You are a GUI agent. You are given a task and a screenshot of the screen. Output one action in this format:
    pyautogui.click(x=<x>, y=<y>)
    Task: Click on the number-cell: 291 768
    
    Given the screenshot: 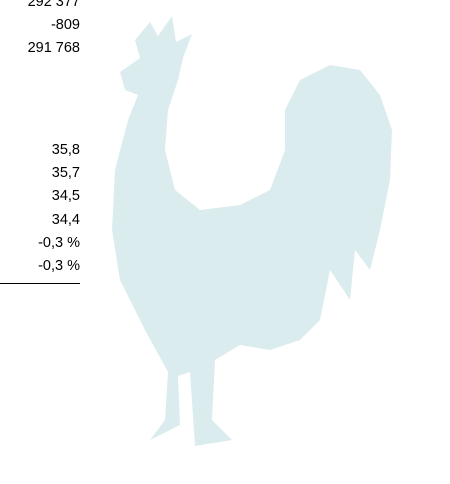 What is the action you would take?
    pyautogui.click(x=53, y=48)
    